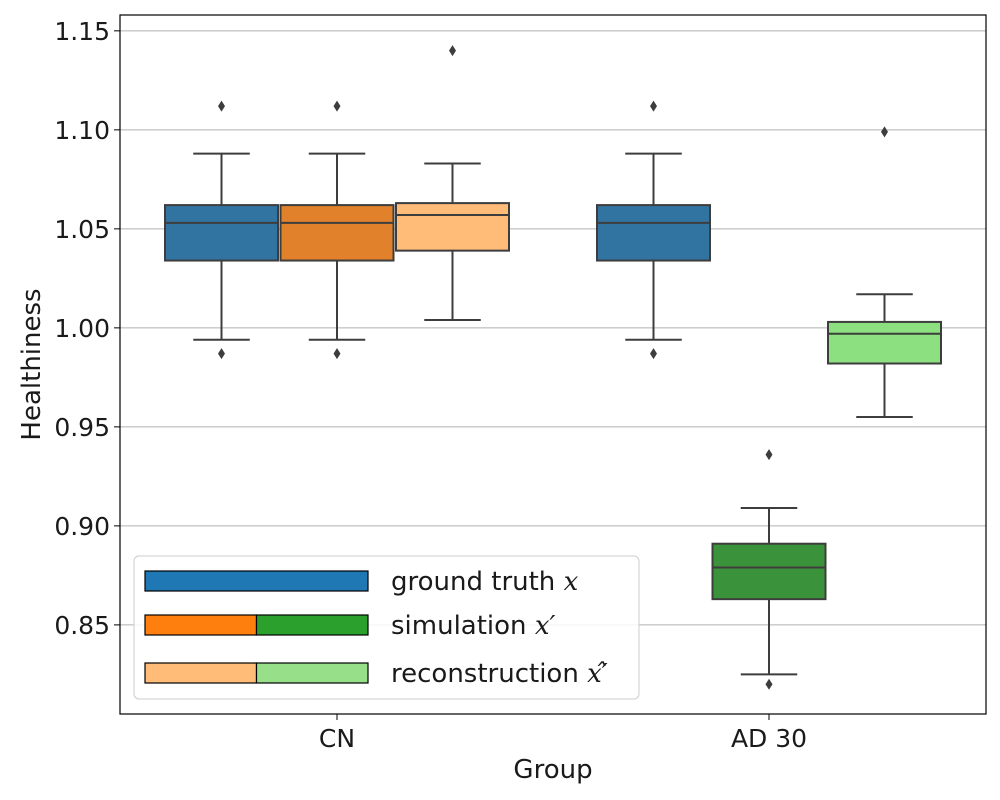 This screenshot has width=1000, height=800. What do you see at coordinates (82, 130) in the screenshot?
I see `y-tick-label: 1.10` at bounding box center [82, 130].